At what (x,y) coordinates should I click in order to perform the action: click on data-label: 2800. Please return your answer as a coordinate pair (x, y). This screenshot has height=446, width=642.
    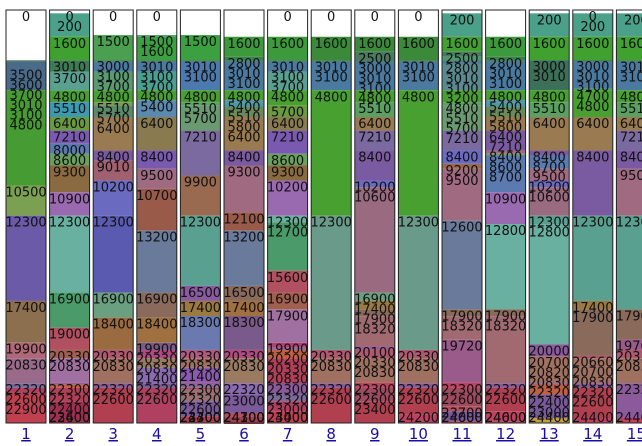
    Looking at the image, I should click on (505, 64).